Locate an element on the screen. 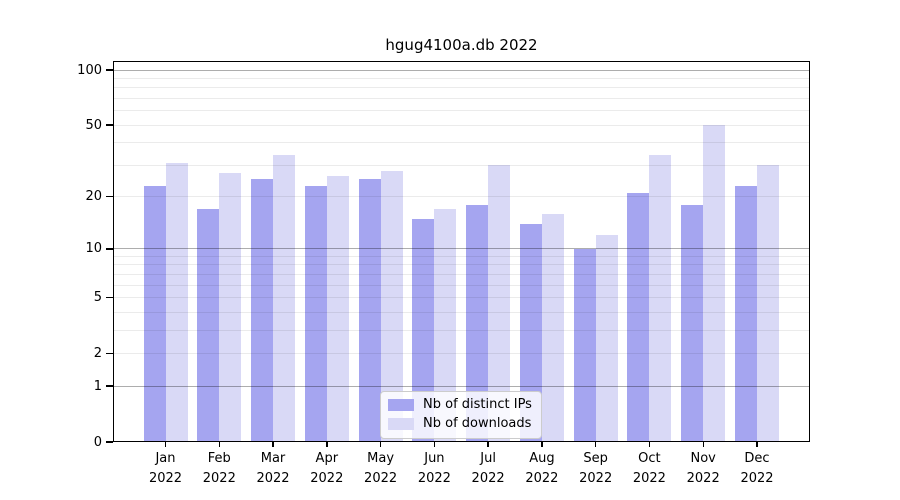 The image size is (900, 500). x-tick-label-month: Nov is located at coordinates (703, 458).